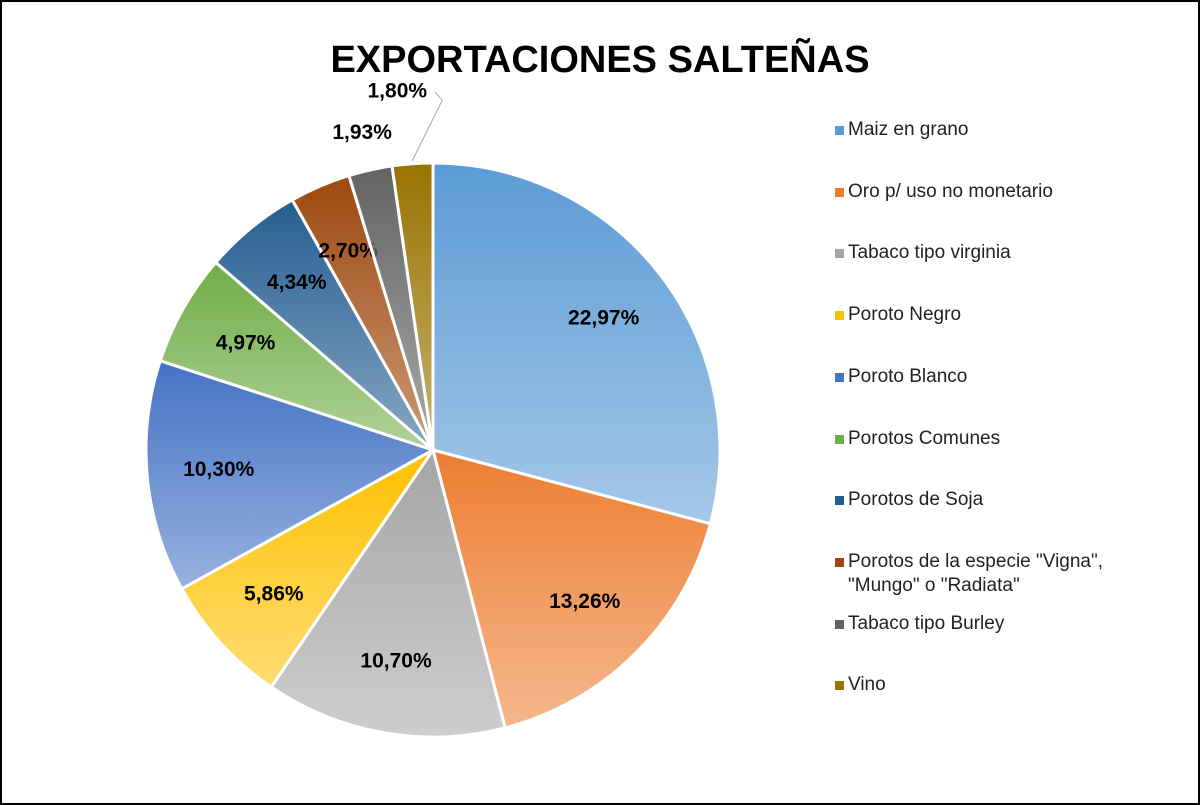 The width and height of the screenshot is (1200, 805). Describe the element at coordinates (219, 469) in the screenshot. I see `data-label: 10,30%` at that location.